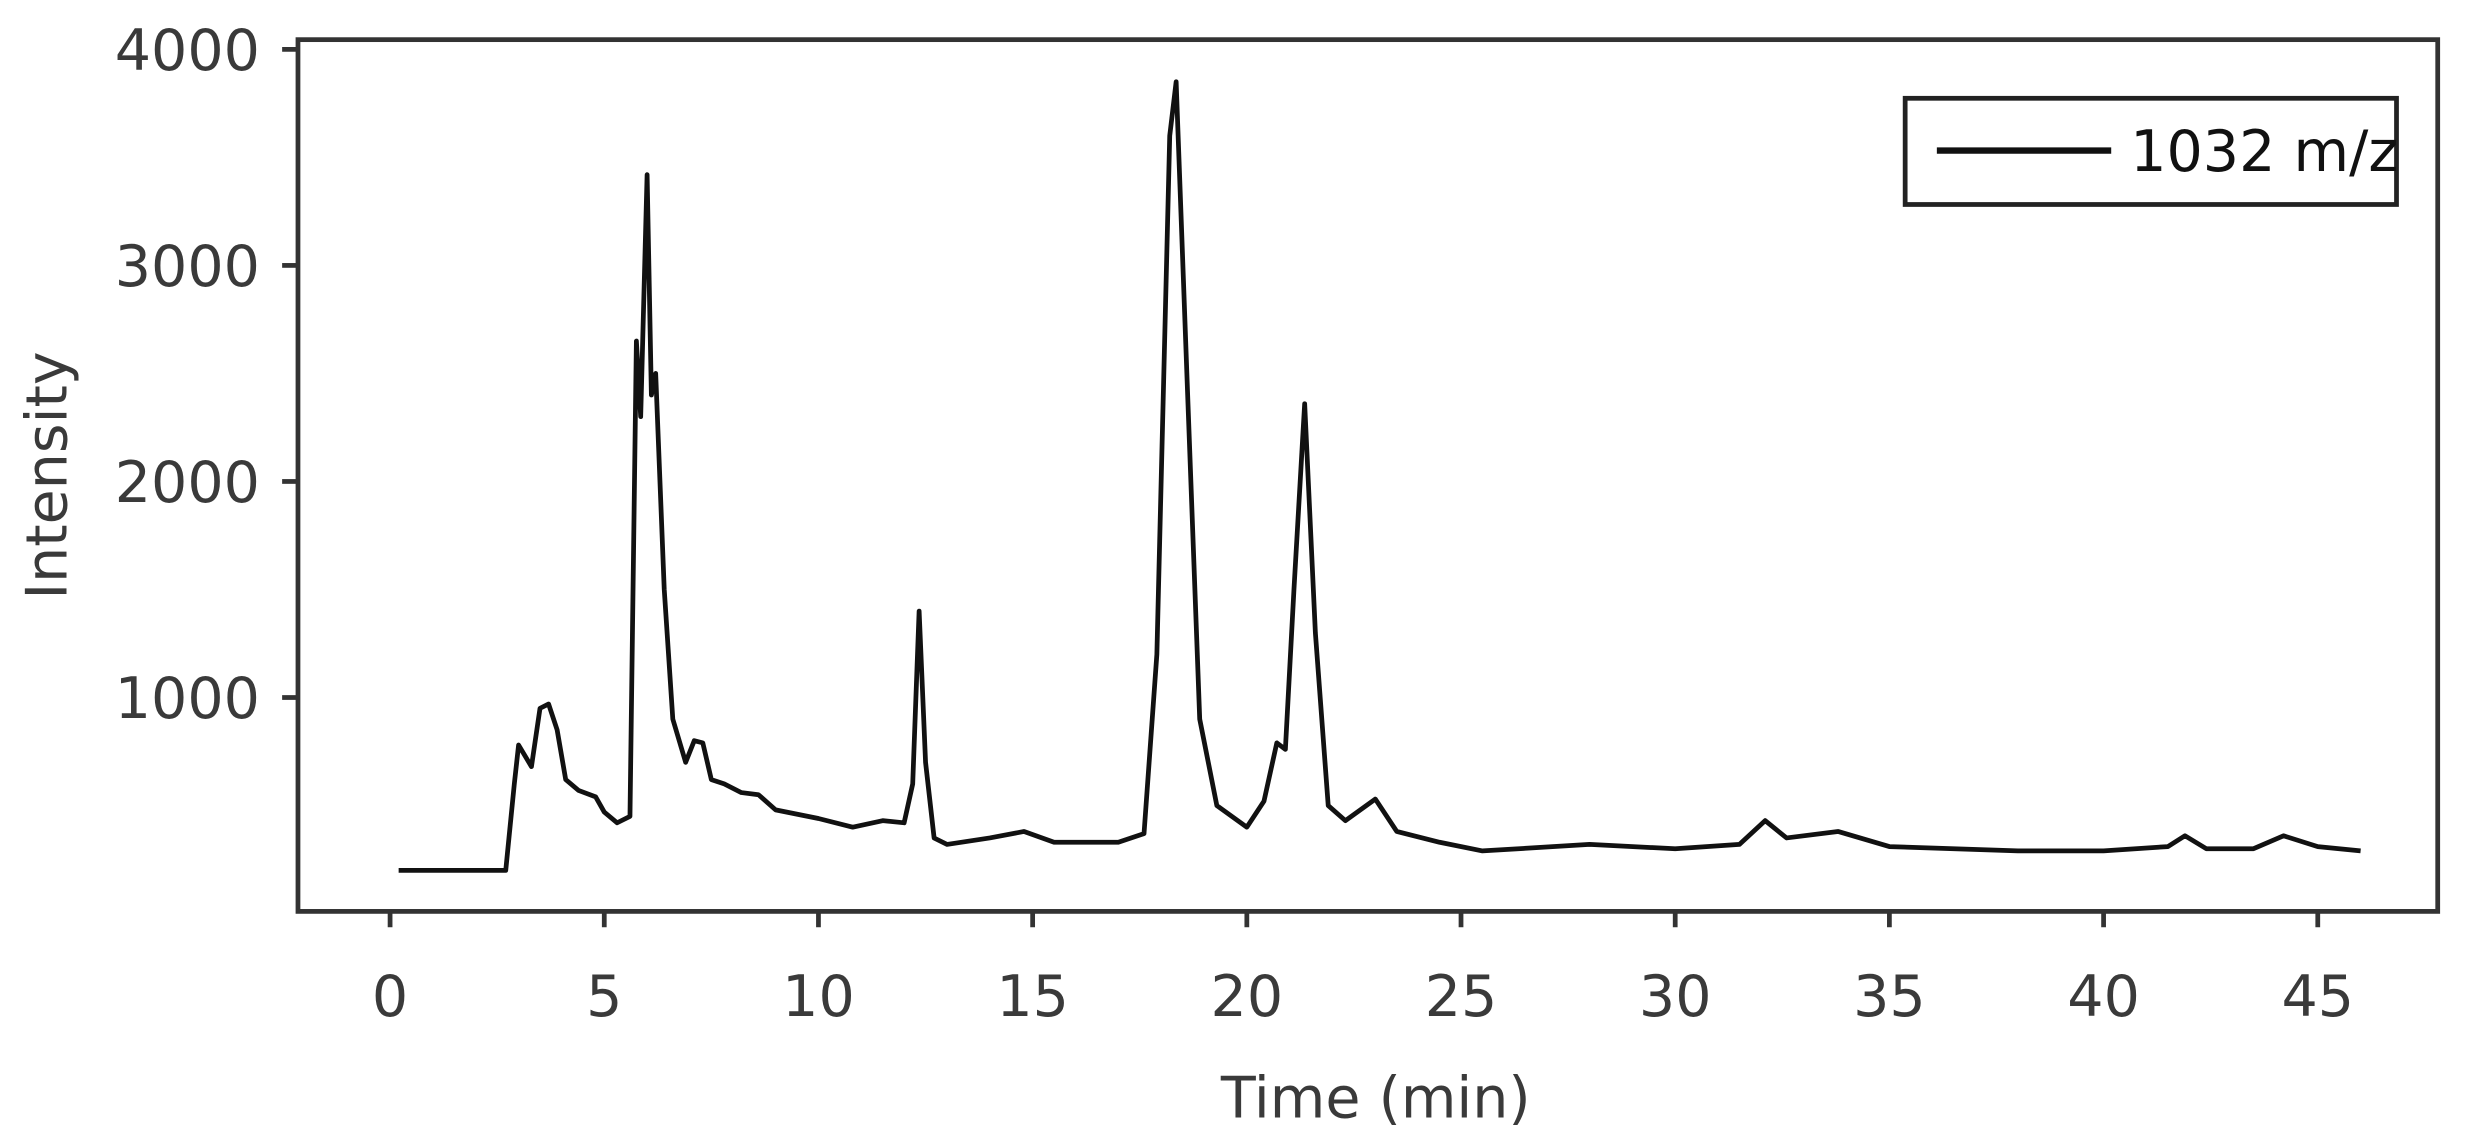  Describe the element at coordinates (818, 997) in the screenshot. I see `x-tick-label: 10` at that location.